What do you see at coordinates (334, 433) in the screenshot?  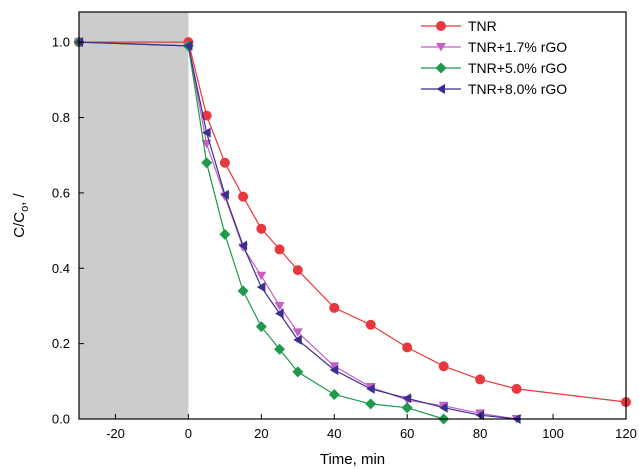 I see `x-tick-label: 40` at bounding box center [334, 433].